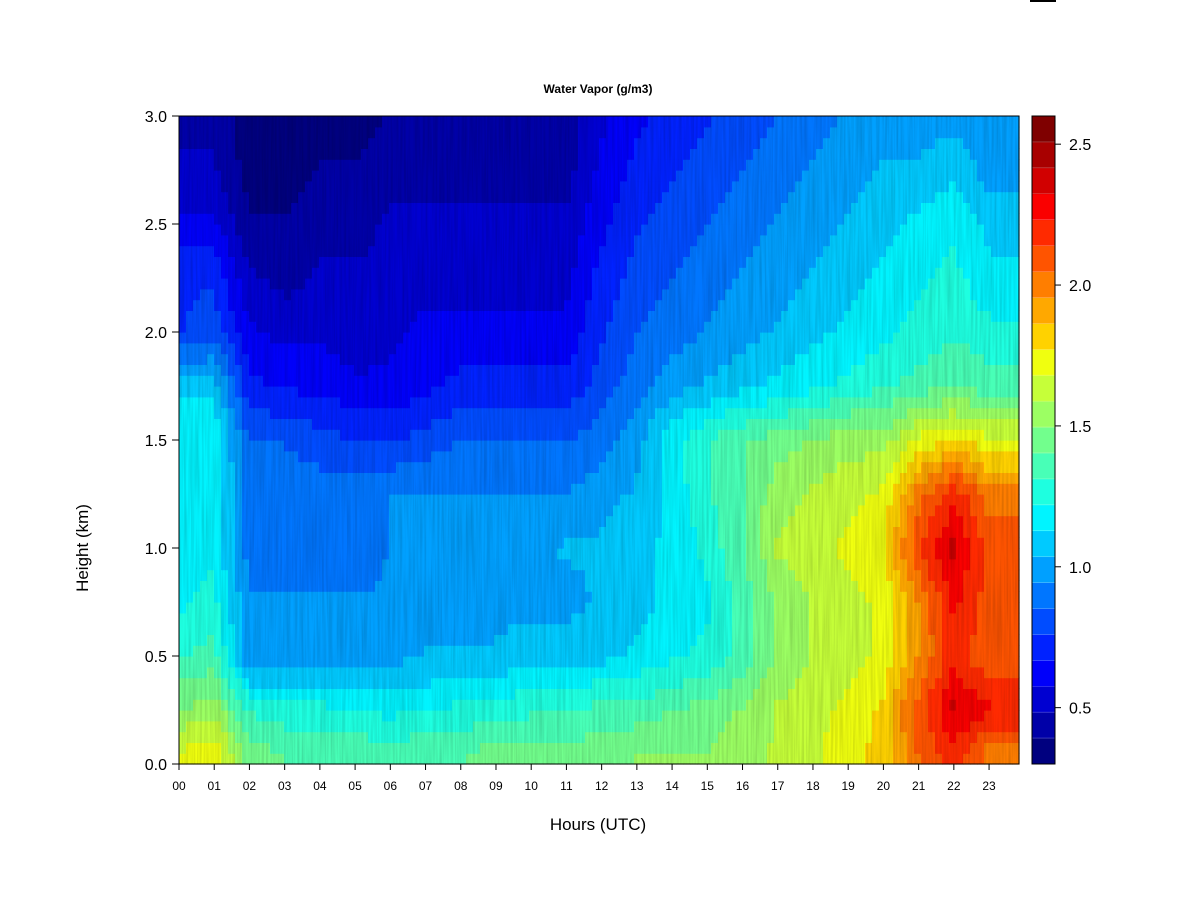  I want to click on corner-mark, so click(1043, 1).